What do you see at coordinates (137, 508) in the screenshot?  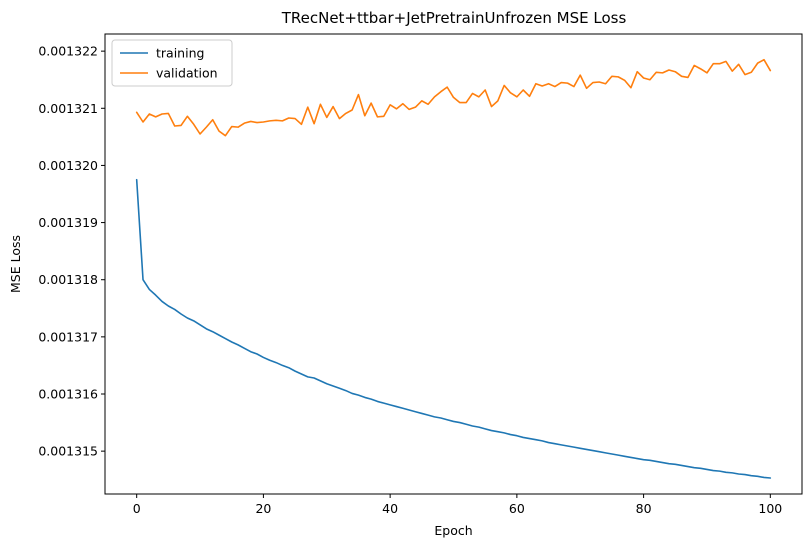 I see `x-tick-label: 0` at bounding box center [137, 508].